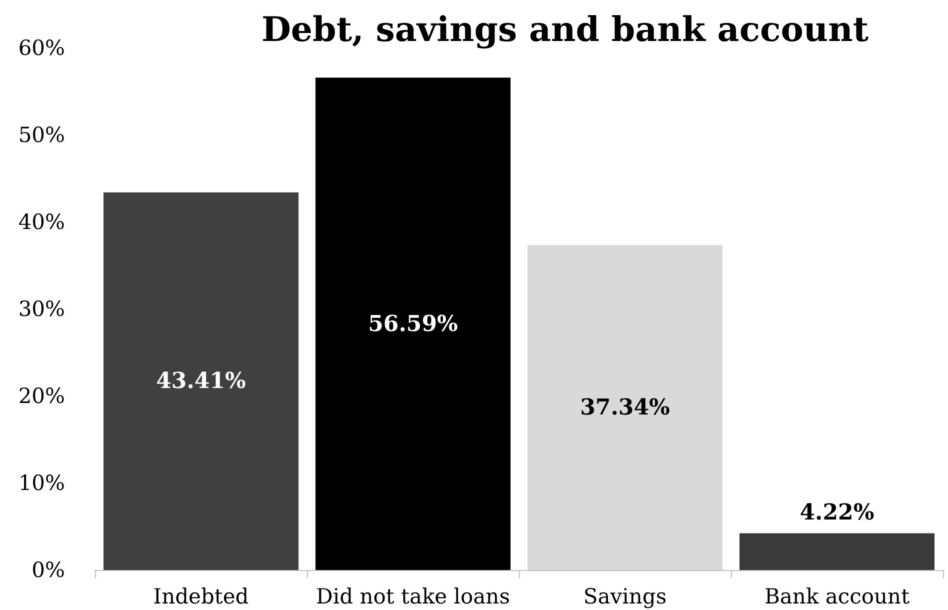 The height and width of the screenshot is (610, 948). I want to click on y-tick-label: 40%, so click(41, 222).